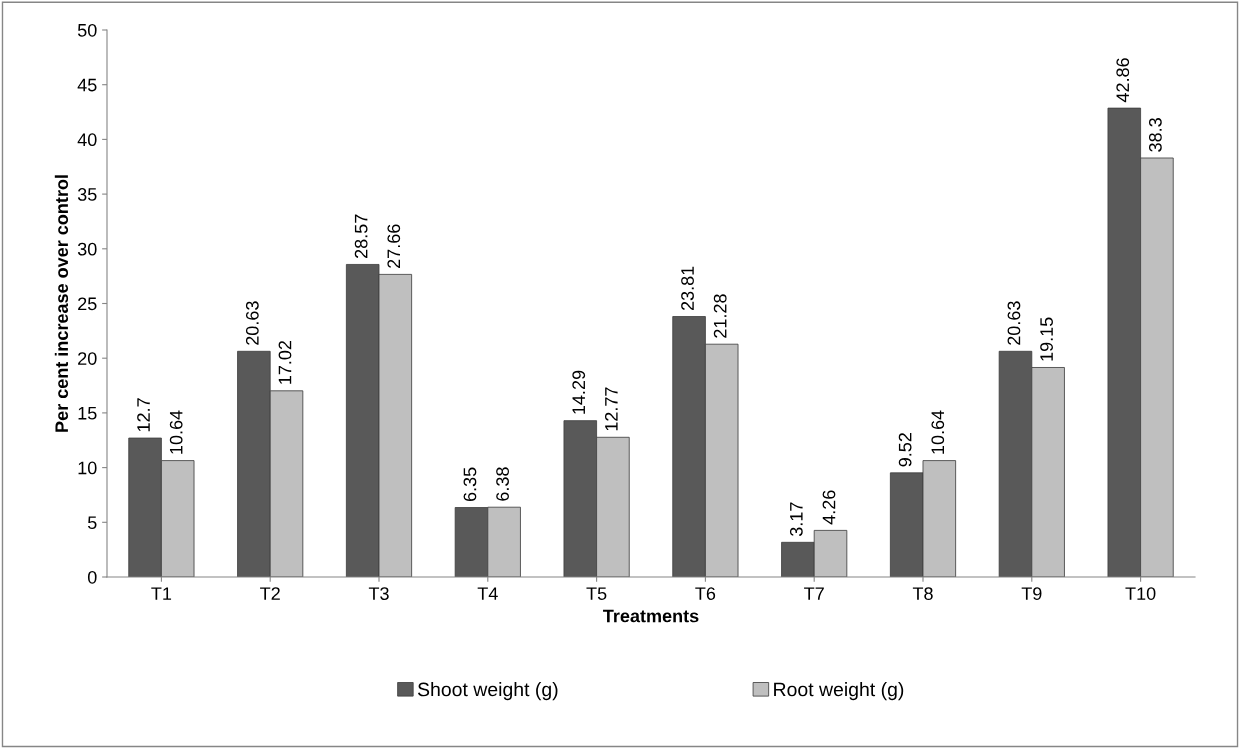  I want to click on data-label: 14.29, so click(579, 392).